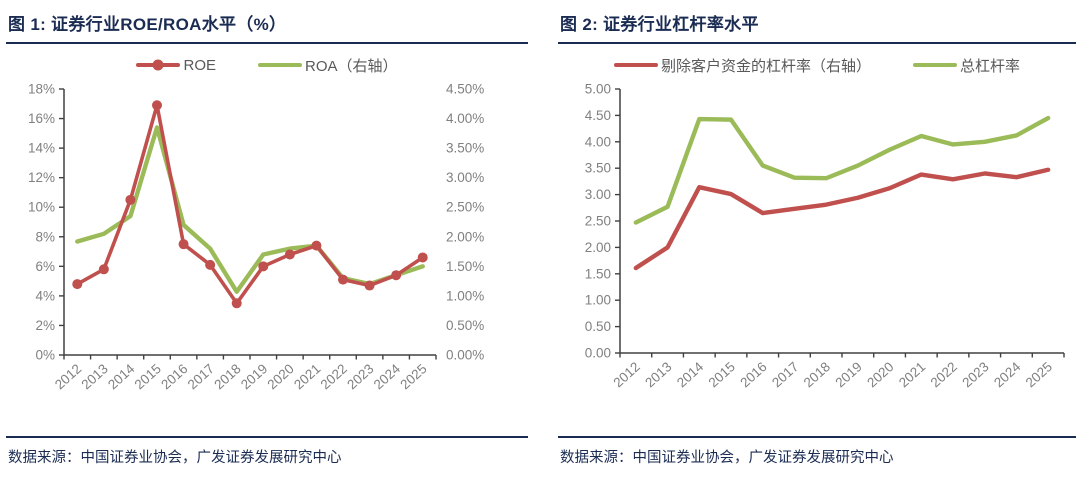 Image resolution: width=1080 pixels, height=477 pixels. Describe the element at coordinates (465, 325) in the screenshot. I see `svg-text: 0.50%` at that location.